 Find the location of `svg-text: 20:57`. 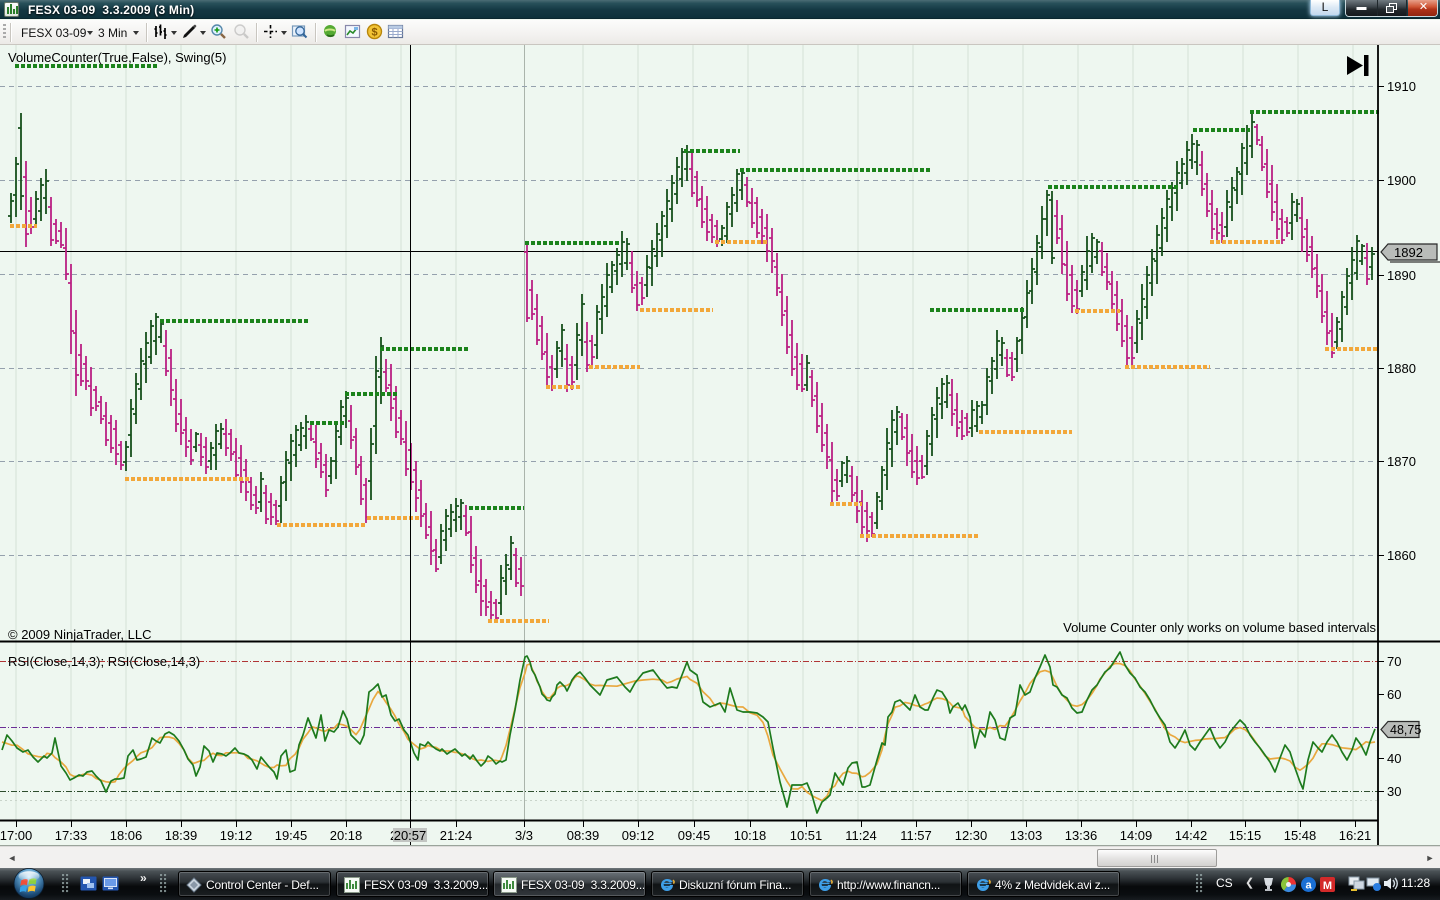

svg-text: 20:57 is located at coordinates (410, 835).